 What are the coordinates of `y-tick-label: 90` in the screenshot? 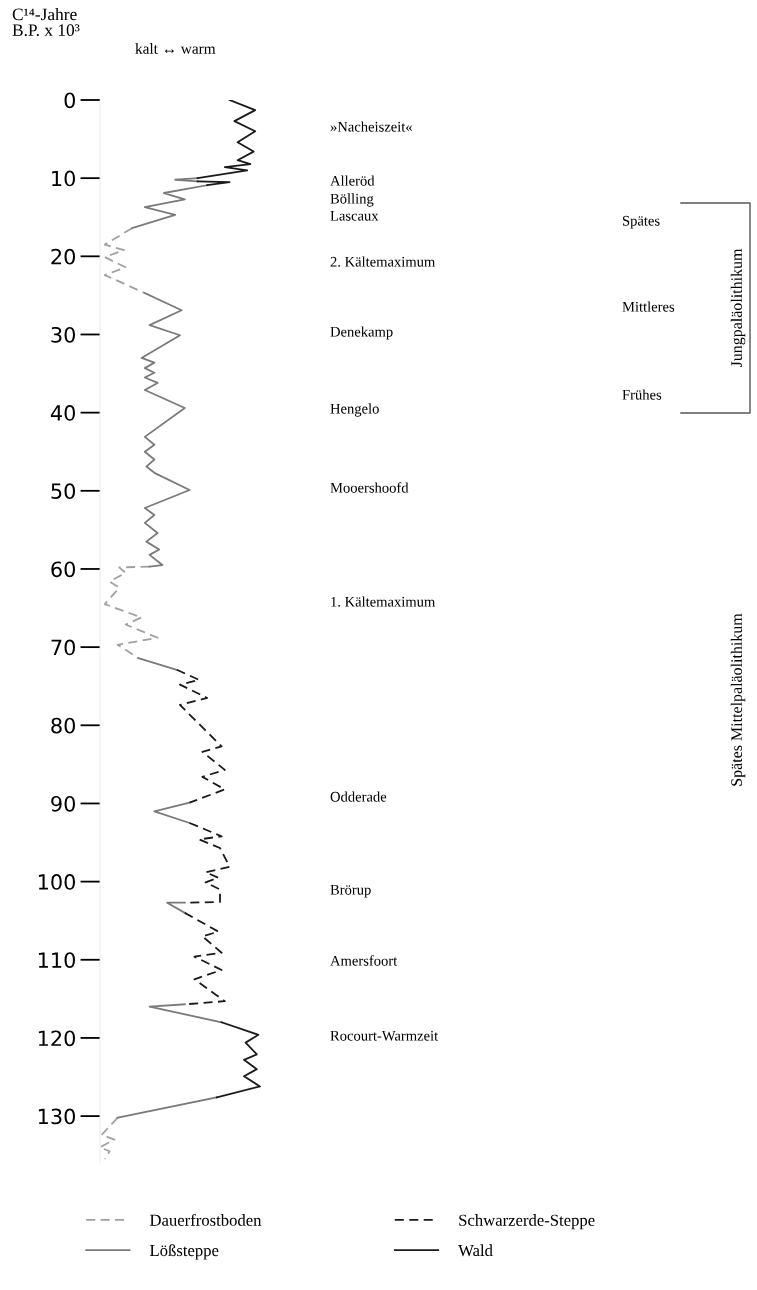 It's located at (63, 803).